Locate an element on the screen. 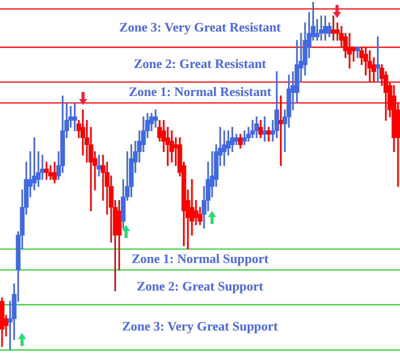  ref-line-label: Zone 3: Very Great Resistant is located at coordinates (200, 26).